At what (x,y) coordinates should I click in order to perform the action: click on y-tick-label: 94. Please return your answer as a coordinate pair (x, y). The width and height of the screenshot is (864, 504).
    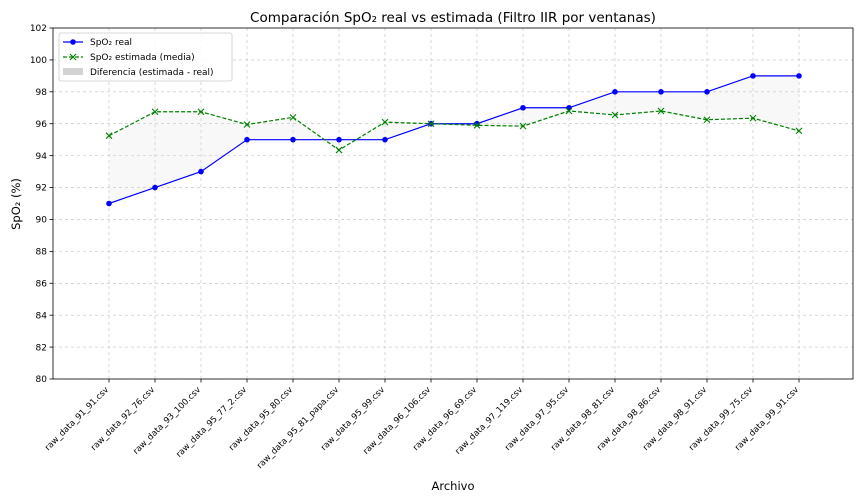
    Looking at the image, I should click on (42, 157).